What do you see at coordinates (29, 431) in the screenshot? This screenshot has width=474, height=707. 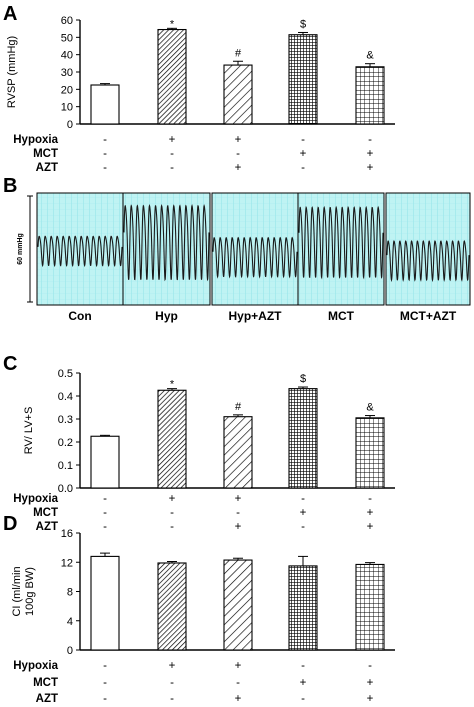 I see `y-axis-label: RV/ LV+S` at bounding box center [29, 431].